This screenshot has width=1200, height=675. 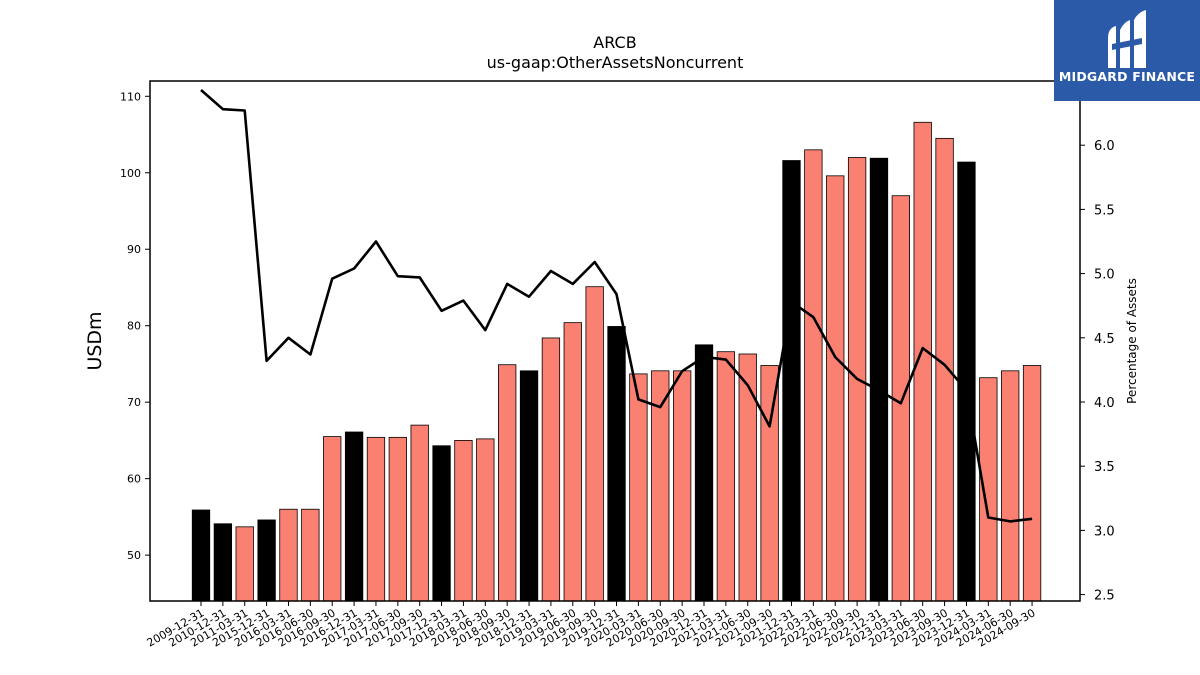 What do you see at coordinates (1104, 275) in the screenshot?
I see `y2-tick-label: 5.0` at bounding box center [1104, 275].